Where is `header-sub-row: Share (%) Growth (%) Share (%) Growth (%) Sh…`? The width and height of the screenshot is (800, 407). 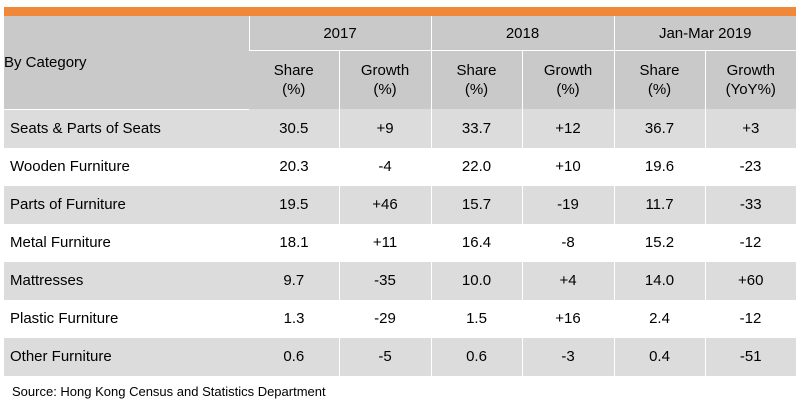
header-sub-row: Share (%) Growth (%) Share (%) Growth (%) Sh… is located at coordinates (400, 79).